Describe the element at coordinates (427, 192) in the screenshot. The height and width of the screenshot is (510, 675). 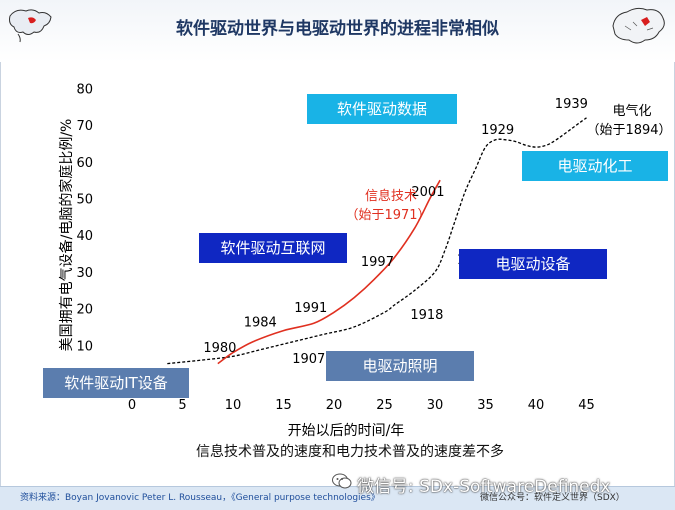
I see `year-label: 2001` at that location.